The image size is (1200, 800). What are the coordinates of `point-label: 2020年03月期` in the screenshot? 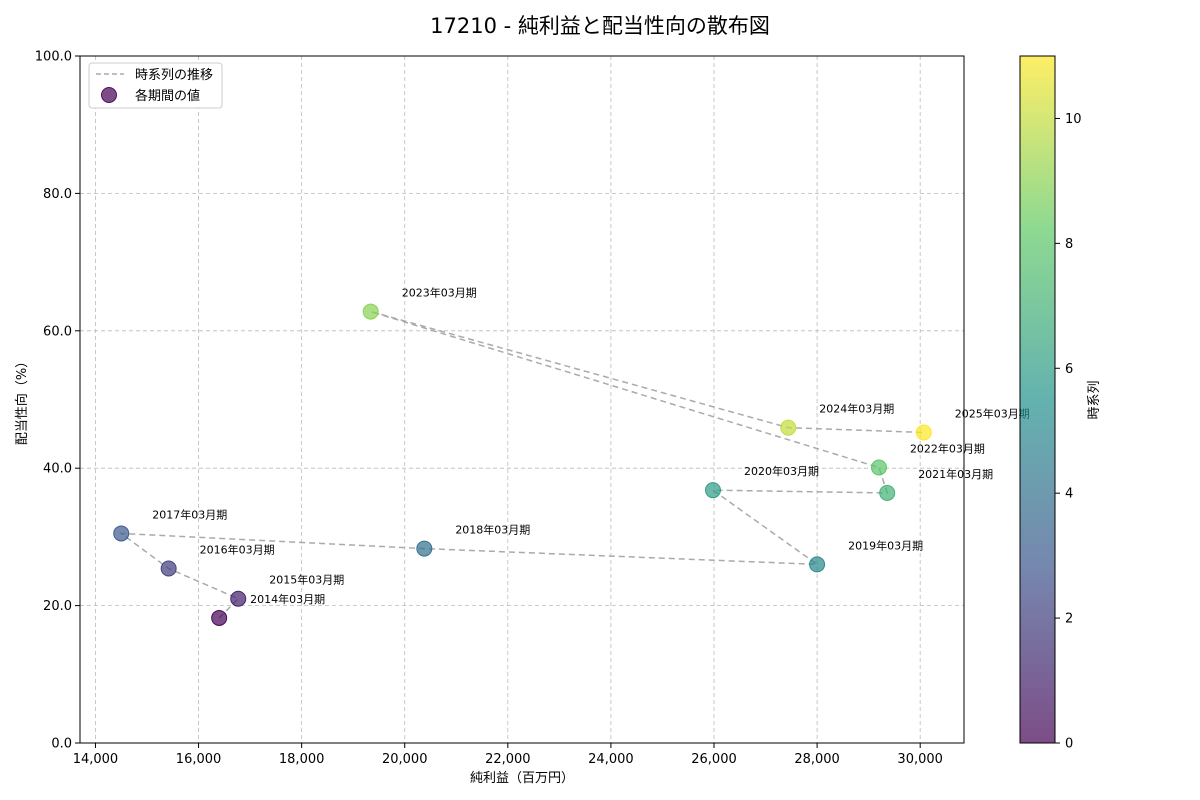 It's located at (781, 471).